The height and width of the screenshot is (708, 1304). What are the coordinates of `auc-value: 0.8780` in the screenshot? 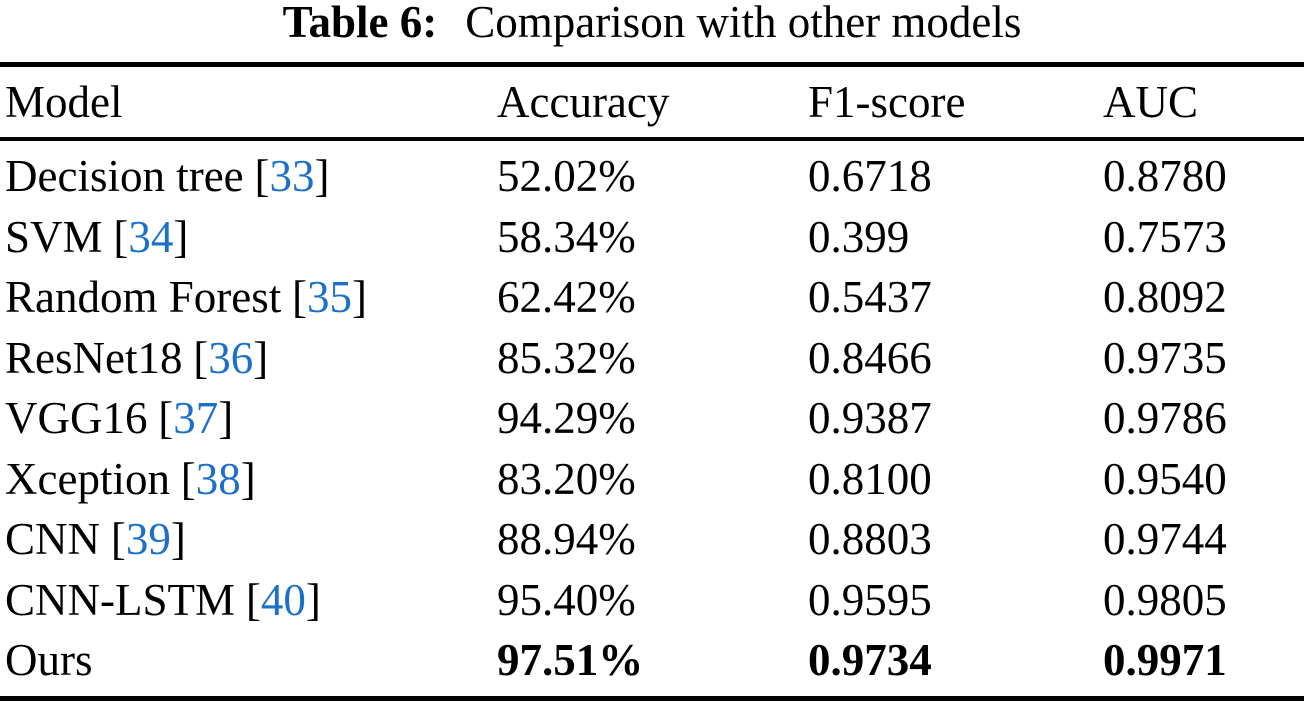 It's located at (1165, 176).